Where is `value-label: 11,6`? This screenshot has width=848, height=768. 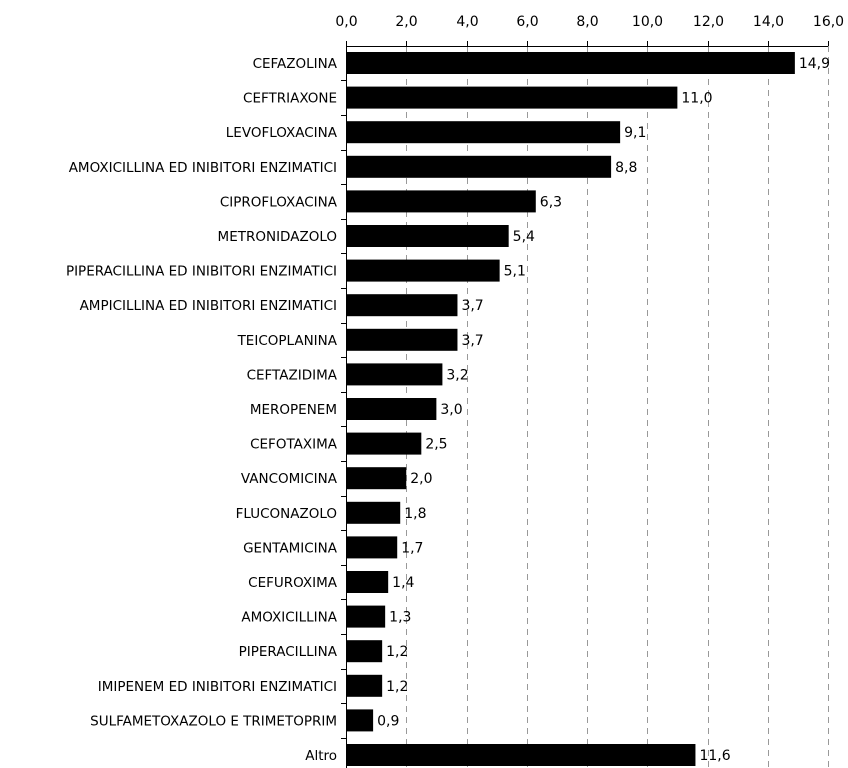 value-label: 11,6 is located at coordinates (714, 756).